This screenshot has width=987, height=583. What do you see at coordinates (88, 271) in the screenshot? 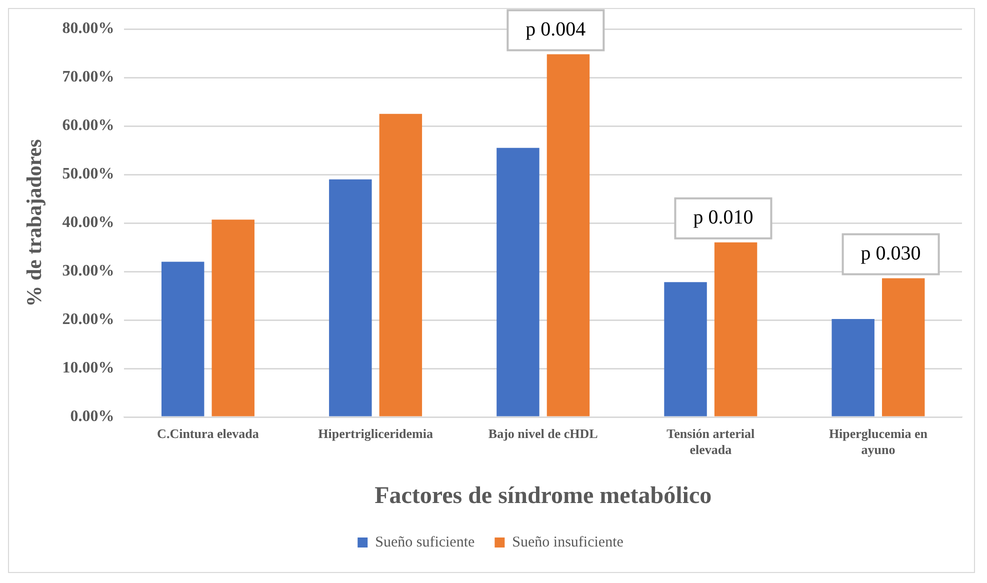
I see `y-tick-label: 30.00%` at bounding box center [88, 271].